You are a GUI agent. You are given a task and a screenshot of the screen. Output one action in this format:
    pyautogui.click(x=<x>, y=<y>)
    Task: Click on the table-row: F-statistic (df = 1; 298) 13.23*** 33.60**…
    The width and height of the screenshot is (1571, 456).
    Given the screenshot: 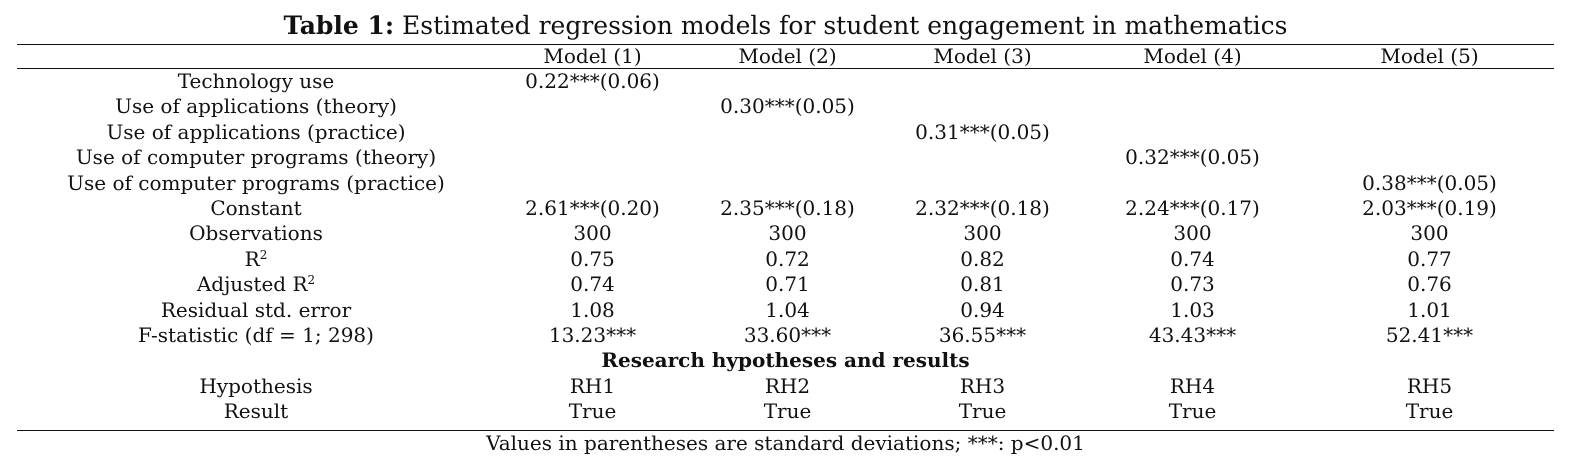 What is the action you would take?
    pyautogui.click(x=785, y=335)
    